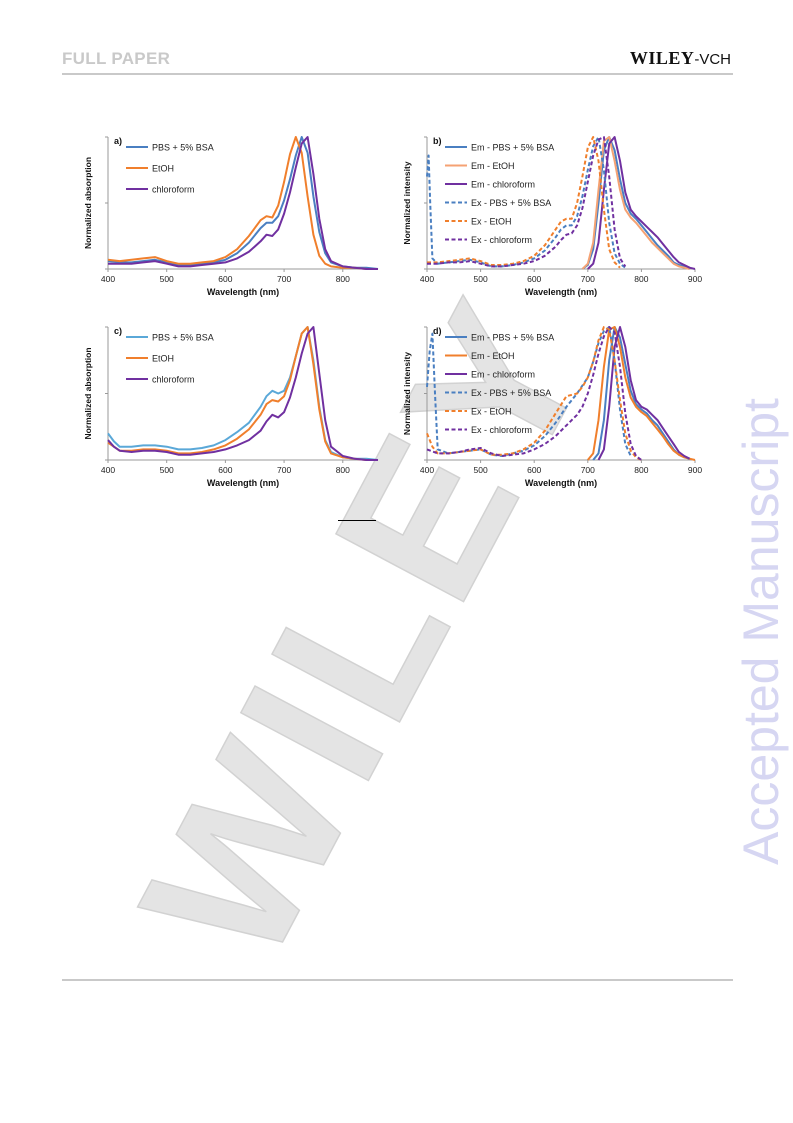 Image resolution: width=793 pixels, height=1123 pixels. Describe the element at coordinates (397, 74) in the screenshot. I see `header-rule` at that location.